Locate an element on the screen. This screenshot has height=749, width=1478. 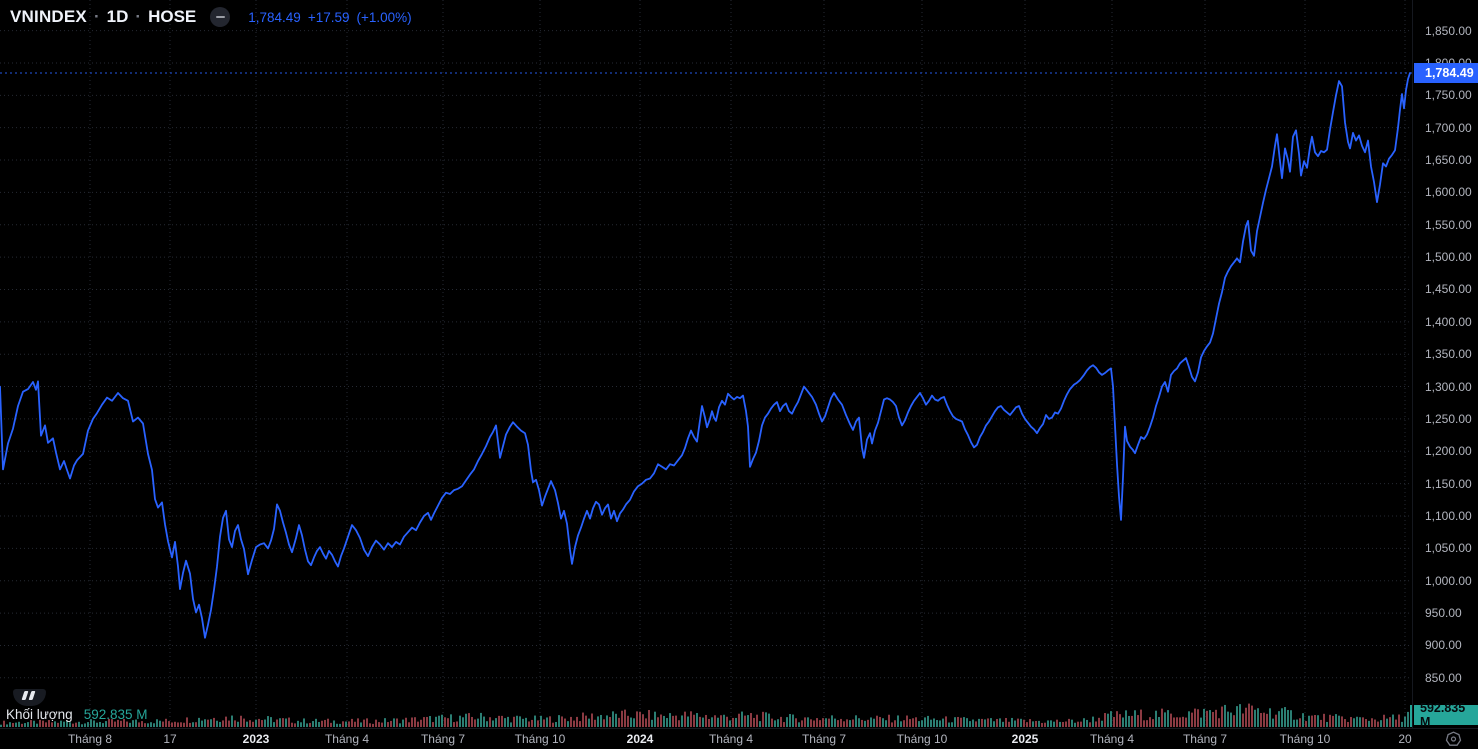
hide-series-button is located at coordinates (220, 17).